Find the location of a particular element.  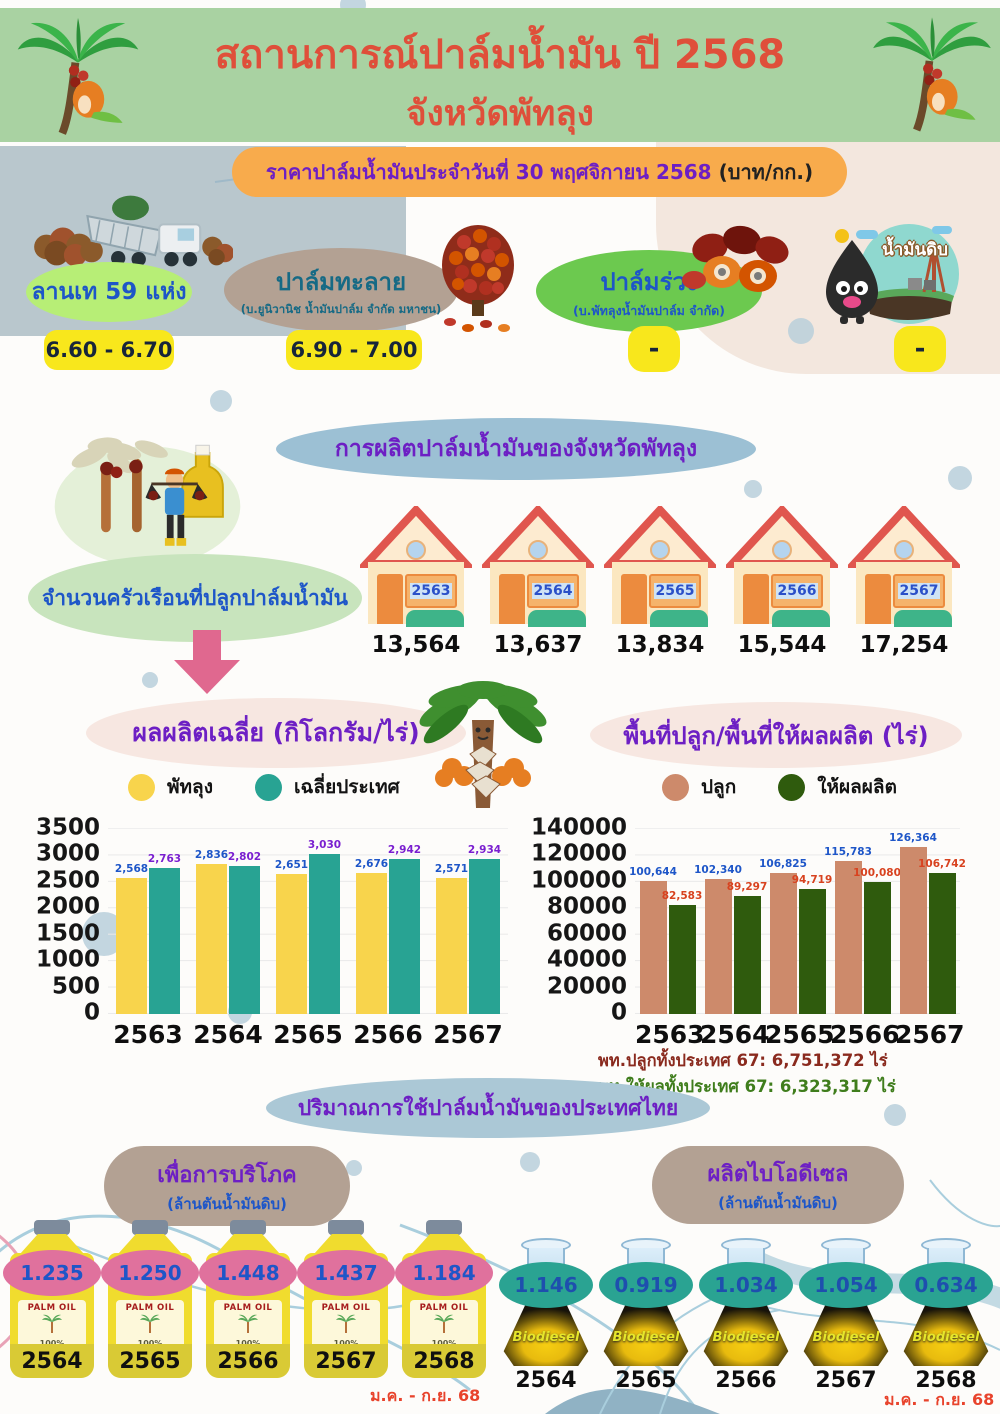

x-tick-label: 2564 is located at coordinates (228, 1034).